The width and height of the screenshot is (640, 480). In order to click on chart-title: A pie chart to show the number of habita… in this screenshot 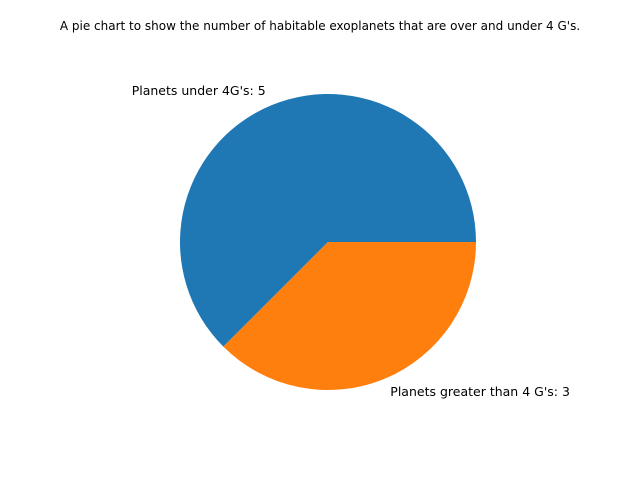, I will do `click(320, 26)`.